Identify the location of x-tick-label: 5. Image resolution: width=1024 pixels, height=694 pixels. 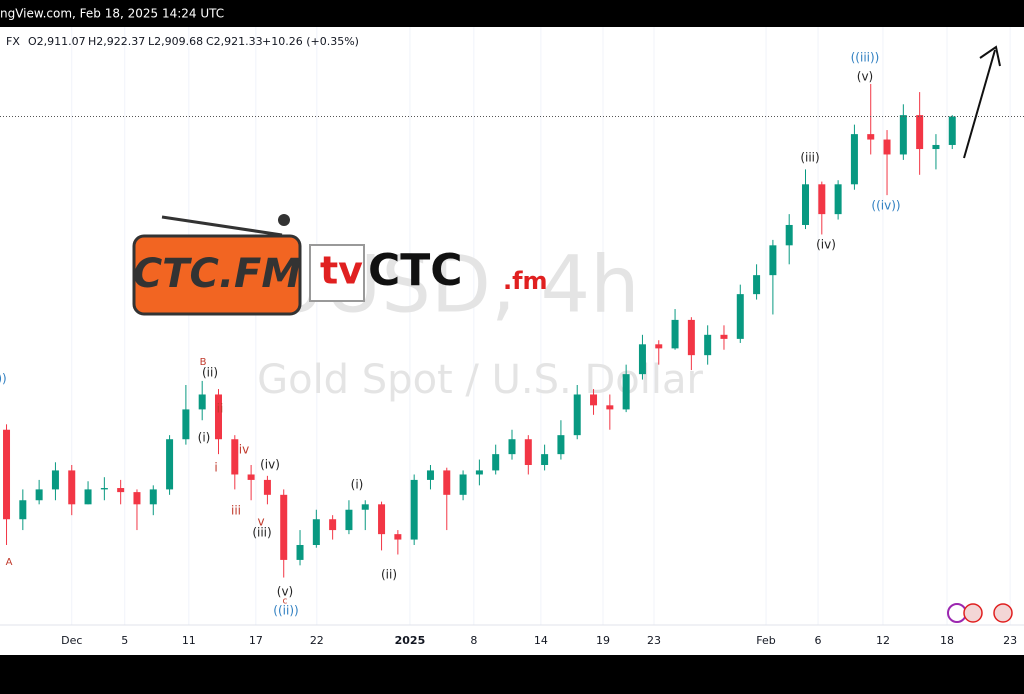
(124, 640).